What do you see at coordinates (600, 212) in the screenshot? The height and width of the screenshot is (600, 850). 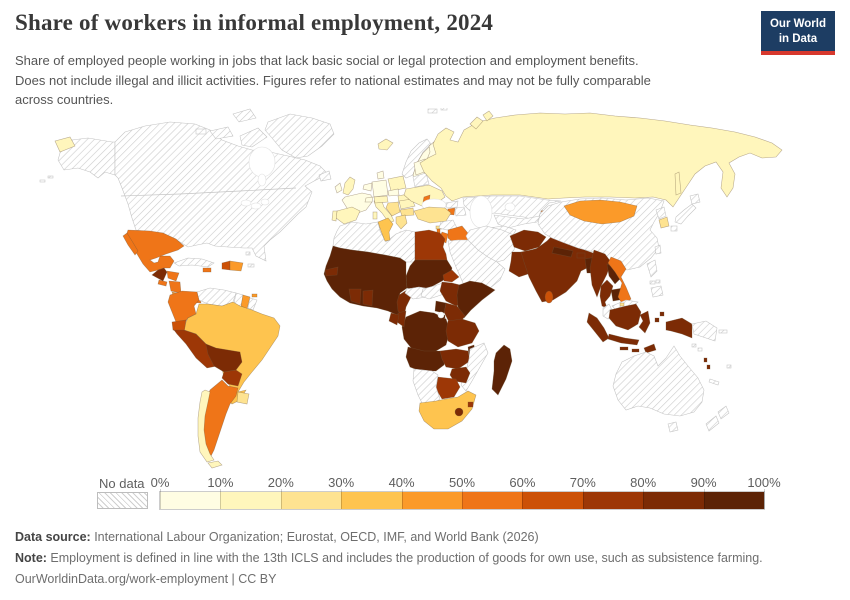 I see `country-mongolia` at bounding box center [600, 212].